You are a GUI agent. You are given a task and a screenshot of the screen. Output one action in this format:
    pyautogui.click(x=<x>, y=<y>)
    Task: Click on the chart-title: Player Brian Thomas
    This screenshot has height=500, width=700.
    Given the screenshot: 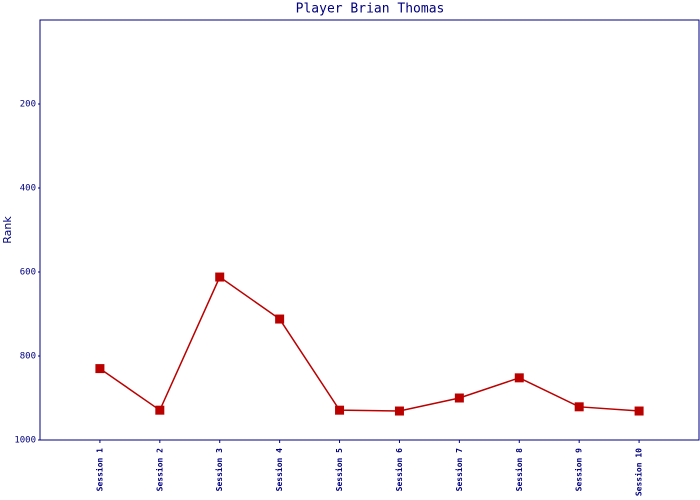 What is the action you would take?
    pyautogui.click(x=370, y=9)
    